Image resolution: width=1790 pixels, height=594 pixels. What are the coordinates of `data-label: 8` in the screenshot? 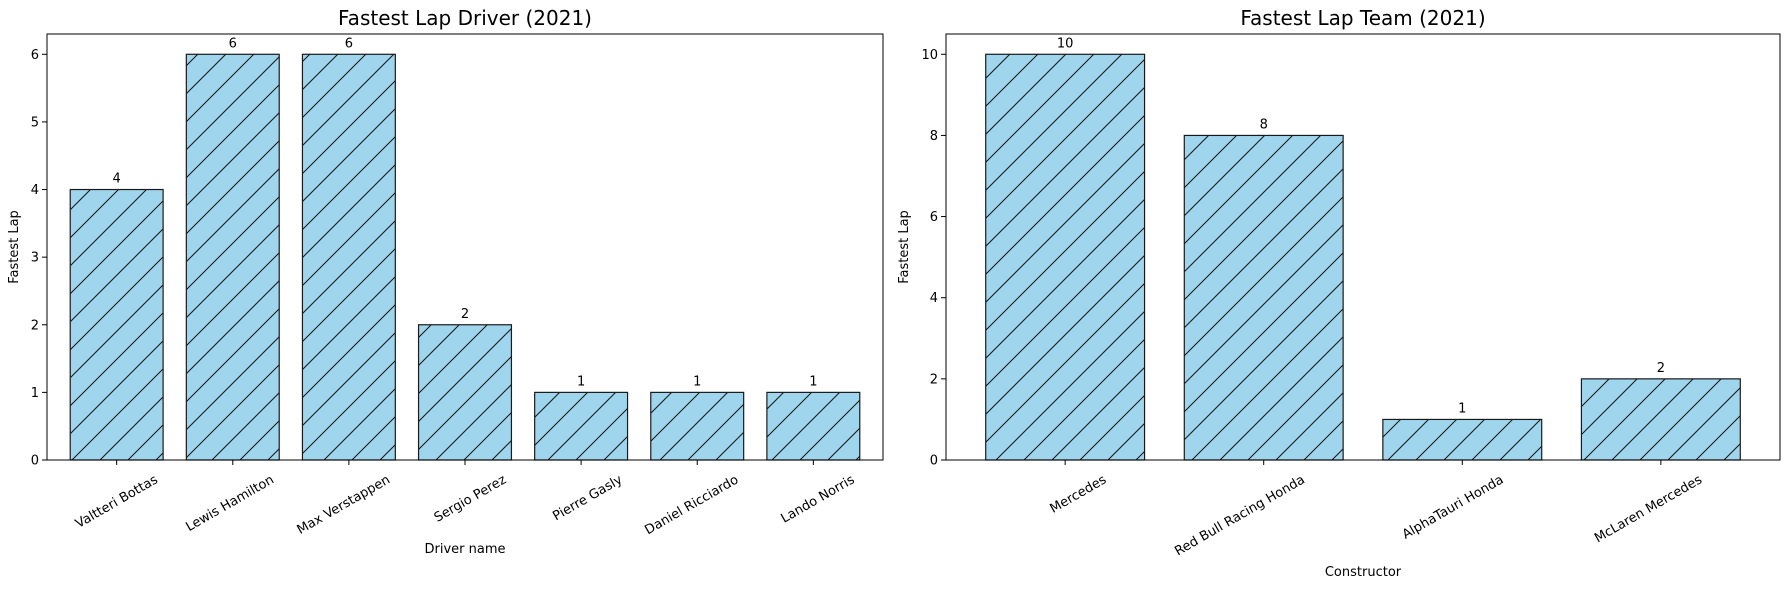 It's located at (1264, 124).